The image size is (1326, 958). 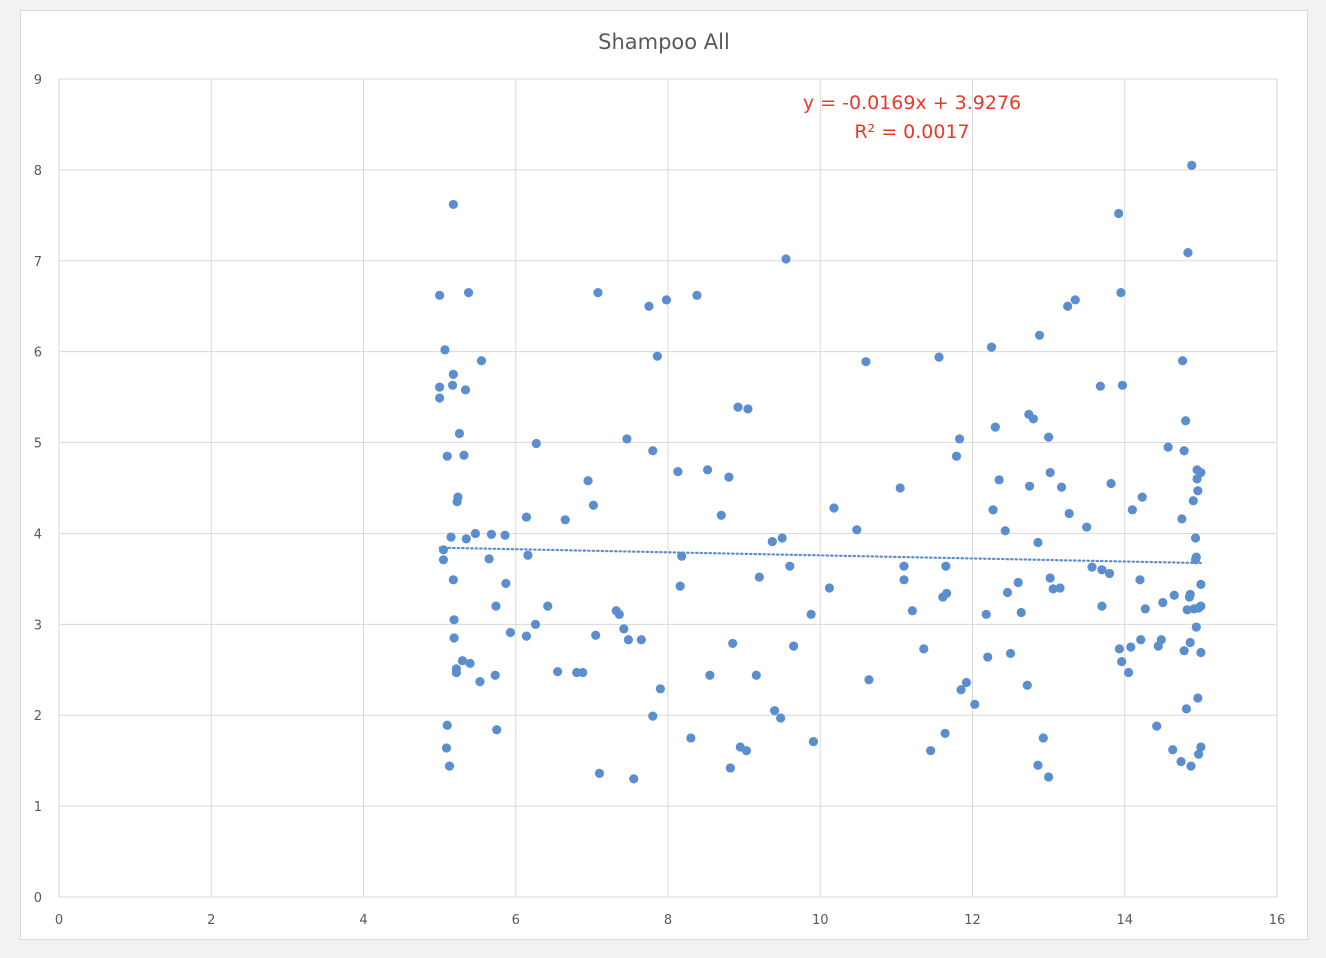 What do you see at coordinates (38, 625) in the screenshot?
I see `y-tick-label: 3` at bounding box center [38, 625].